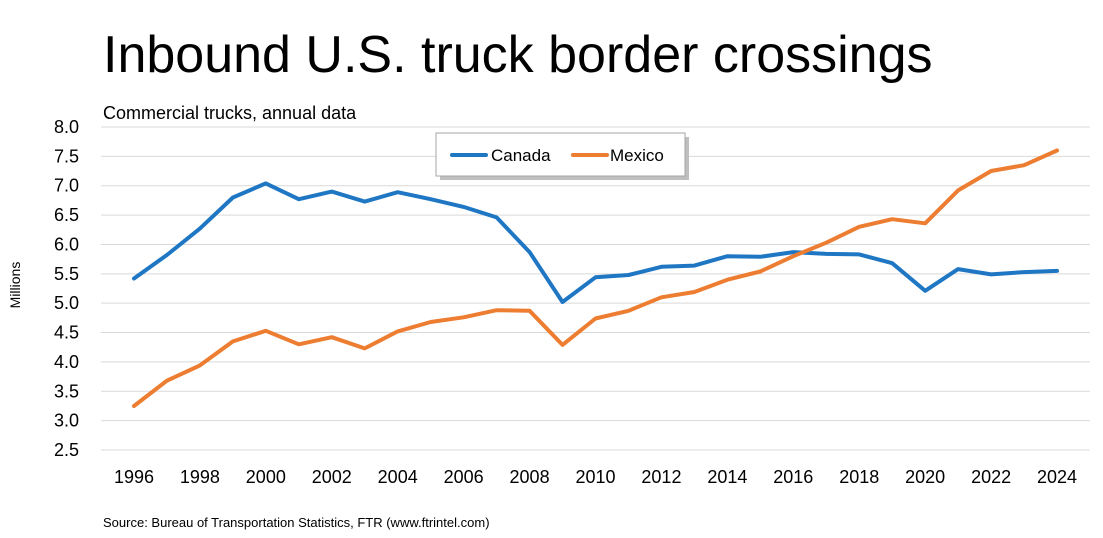 This screenshot has height=538, width=1103. What do you see at coordinates (1057, 477) in the screenshot?
I see `x-tick-label: 2024` at bounding box center [1057, 477].